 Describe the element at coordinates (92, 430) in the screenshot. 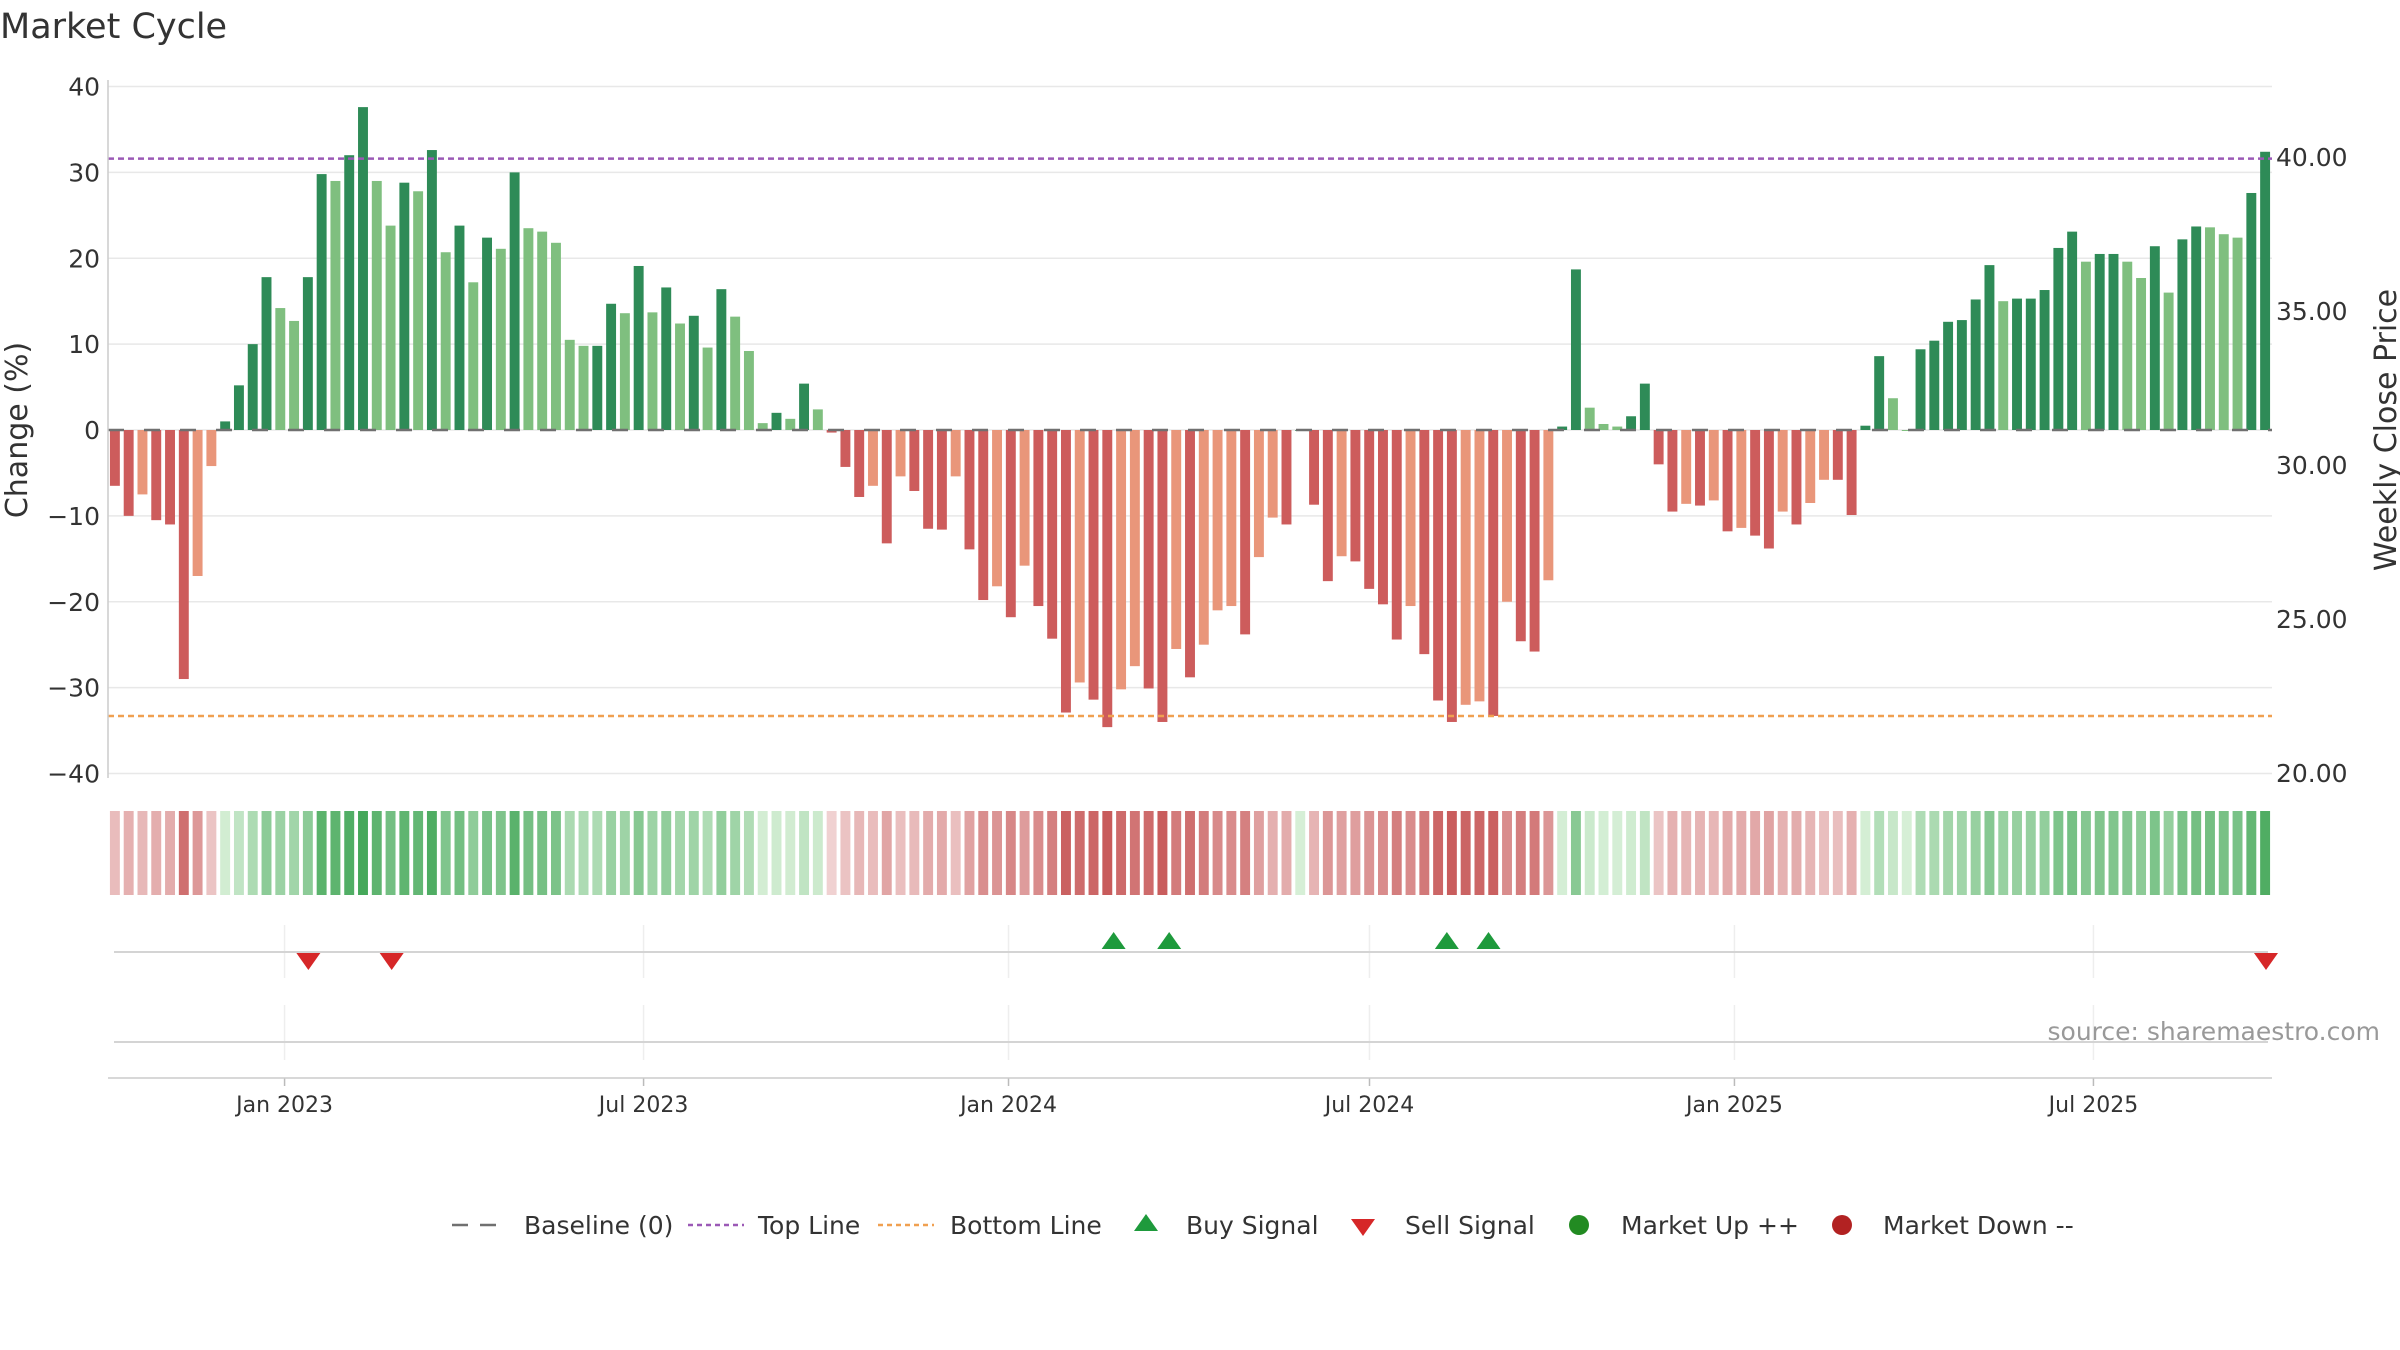

I see `y-tick-label: 0` at that location.